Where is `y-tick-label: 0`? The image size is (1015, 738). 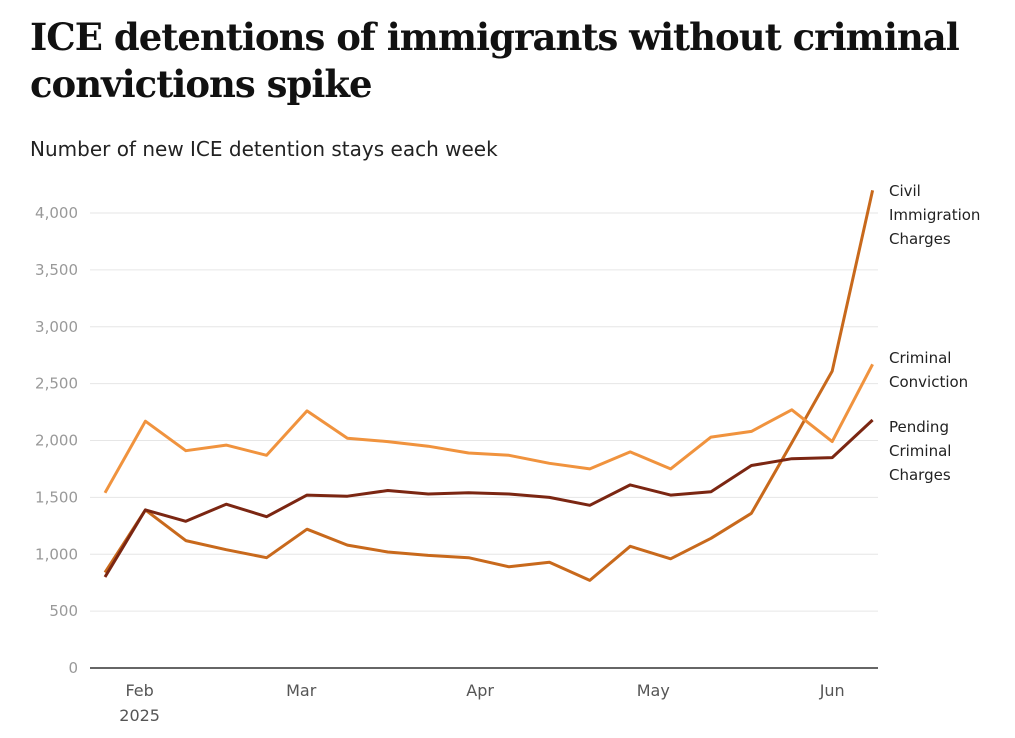
y-tick-label: 0 is located at coordinates (73, 668).